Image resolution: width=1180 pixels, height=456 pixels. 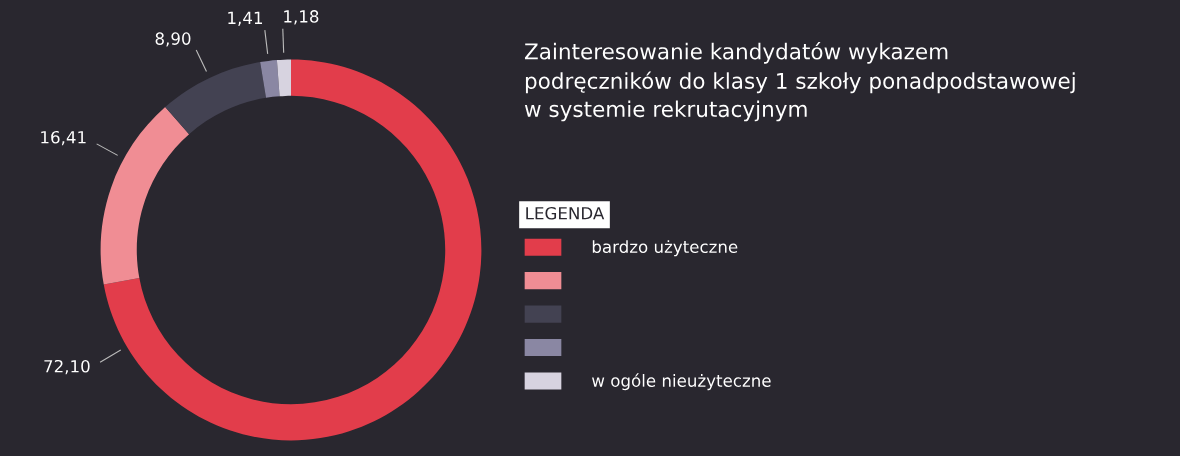 I want to click on legend-label: bardzo użyteczne, so click(x=665, y=248).